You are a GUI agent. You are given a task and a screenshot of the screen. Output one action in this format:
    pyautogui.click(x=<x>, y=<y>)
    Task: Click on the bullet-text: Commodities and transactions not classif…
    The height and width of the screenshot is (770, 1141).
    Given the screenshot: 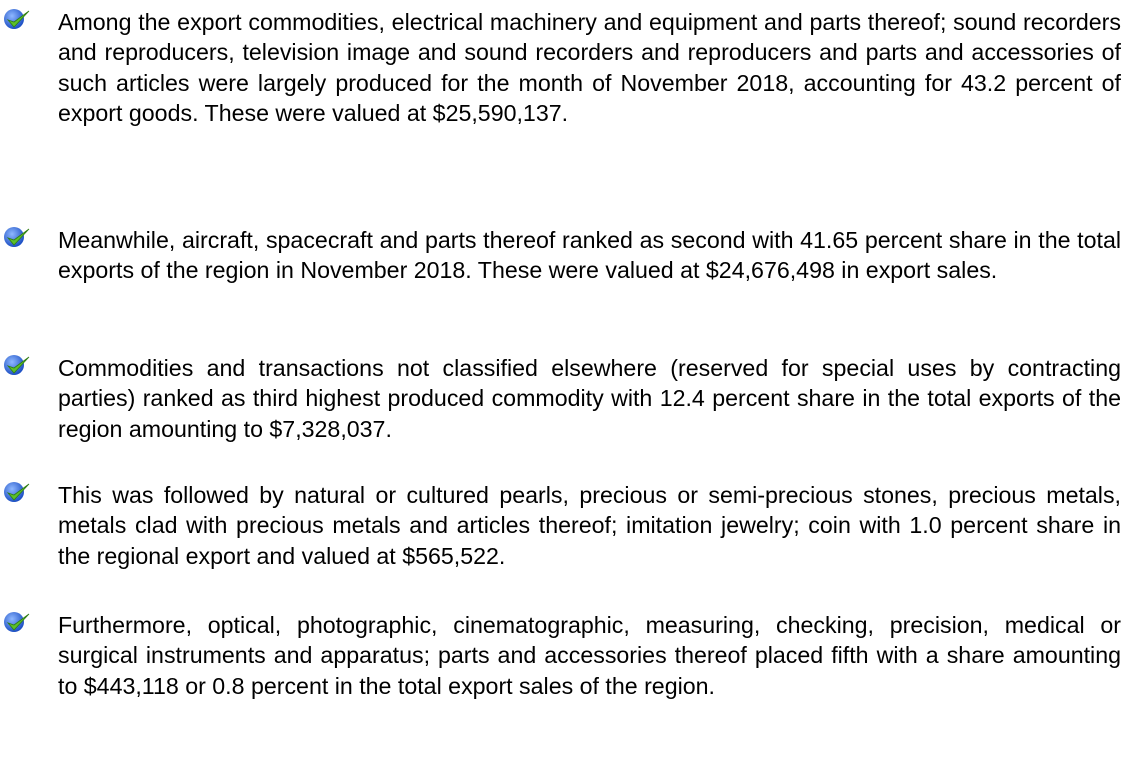 What is the action you would take?
    pyautogui.click(x=589, y=398)
    